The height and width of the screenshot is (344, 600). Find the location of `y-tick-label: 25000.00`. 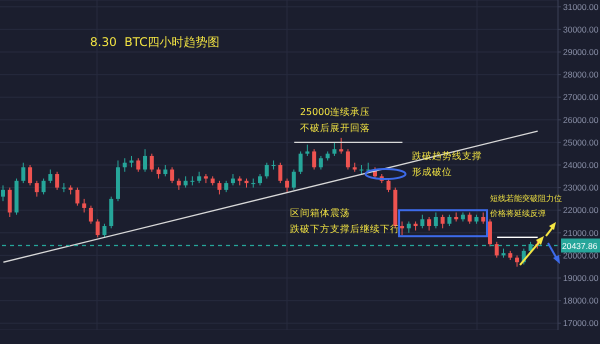

y-tick-label: 25000.00 is located at coordinates (581, 142).